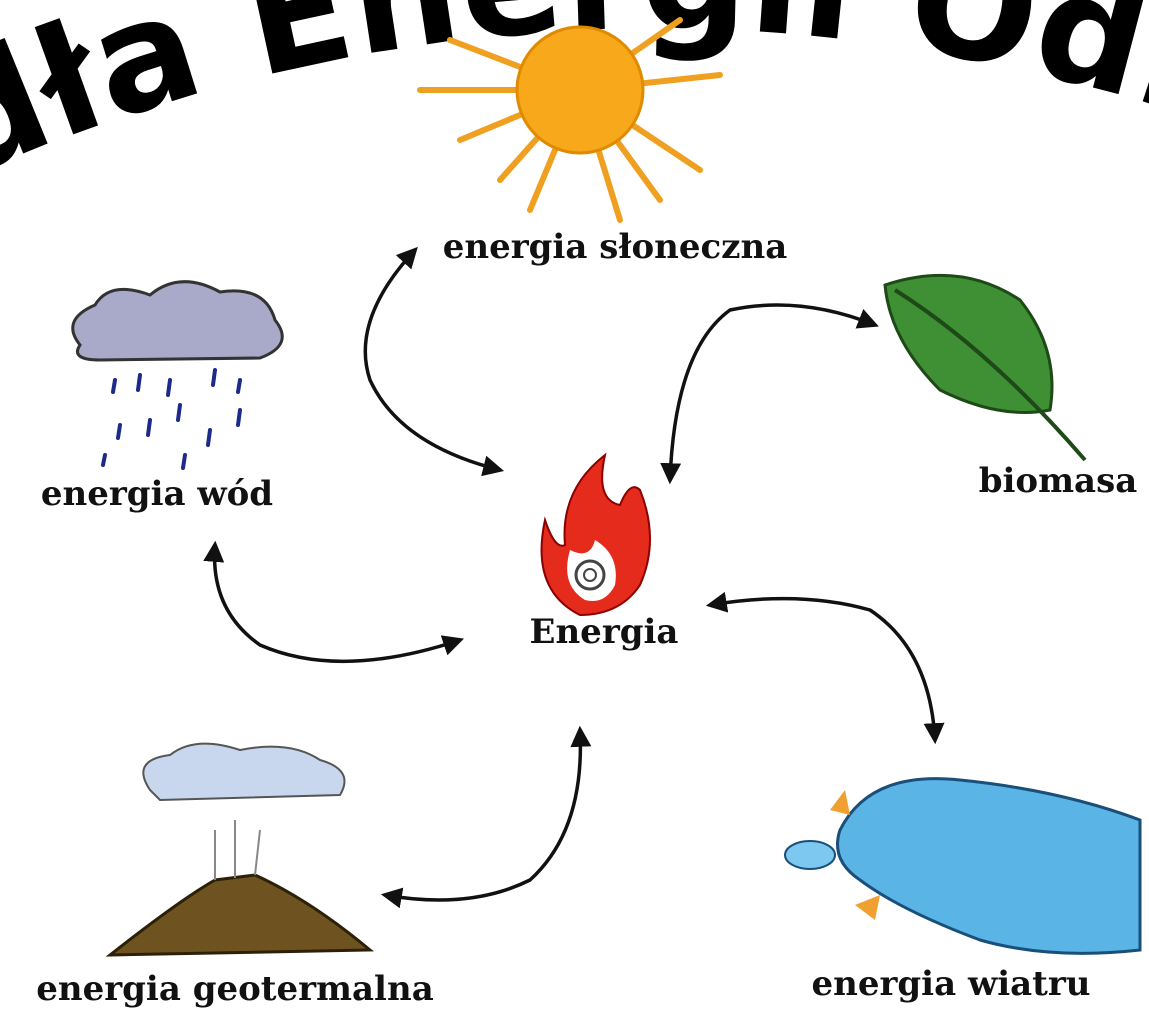 The height and width of the screenshot is (1009, 1149). What do you see at coordinates (177, 375) in the screenshot?
I see `rain-cloud-icon` at bounding box center [177, 375].